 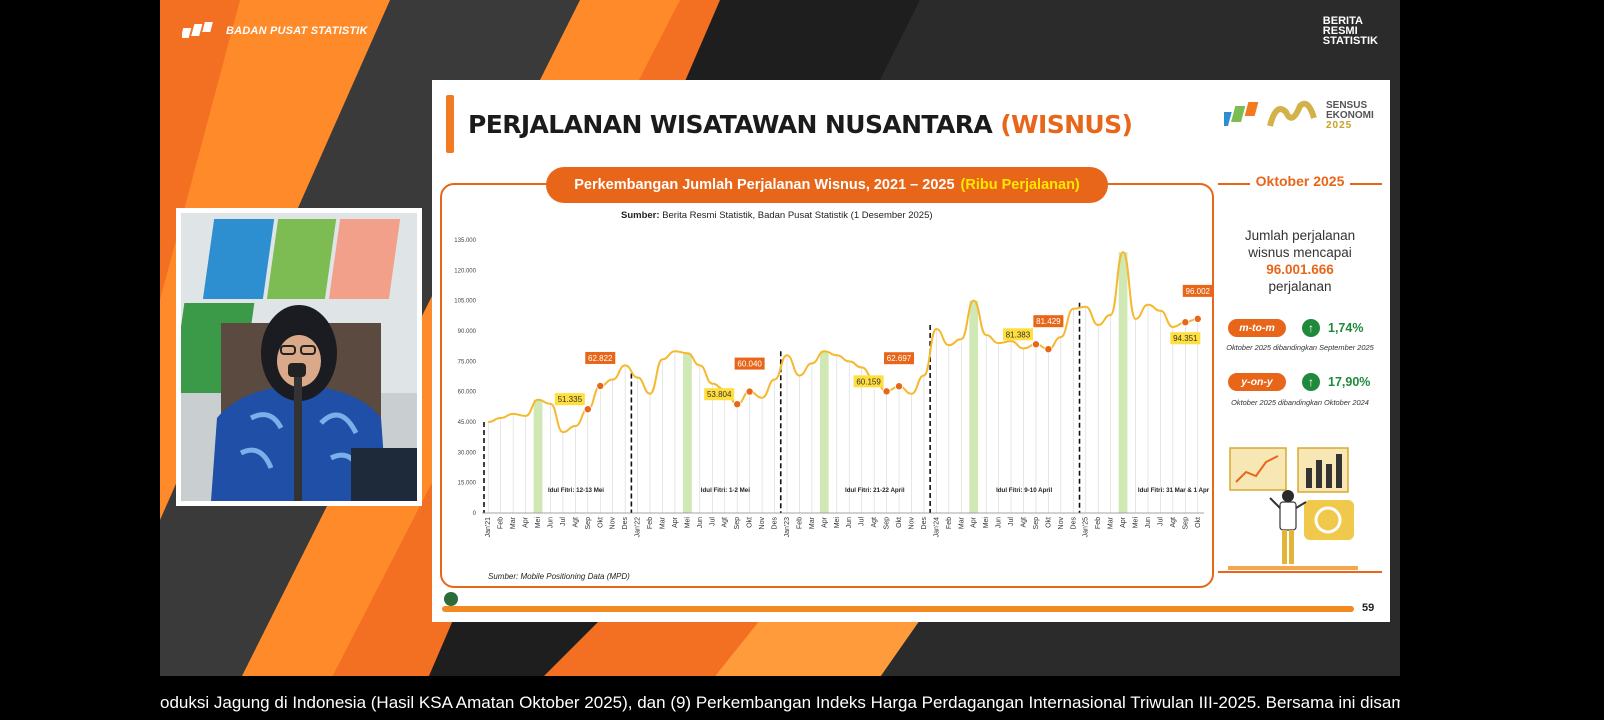 What do you see at coordinates (780, 698) in the screenshot?
I see `ticker-background` at bounding box center [780, 698].